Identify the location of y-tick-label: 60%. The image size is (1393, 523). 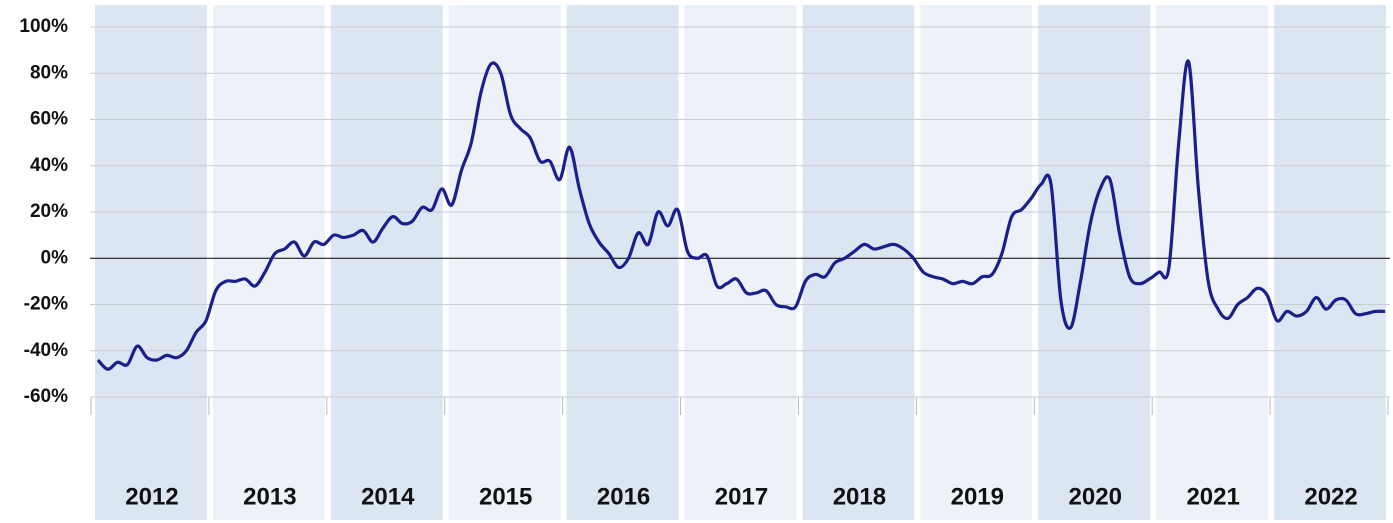
(49, 119).